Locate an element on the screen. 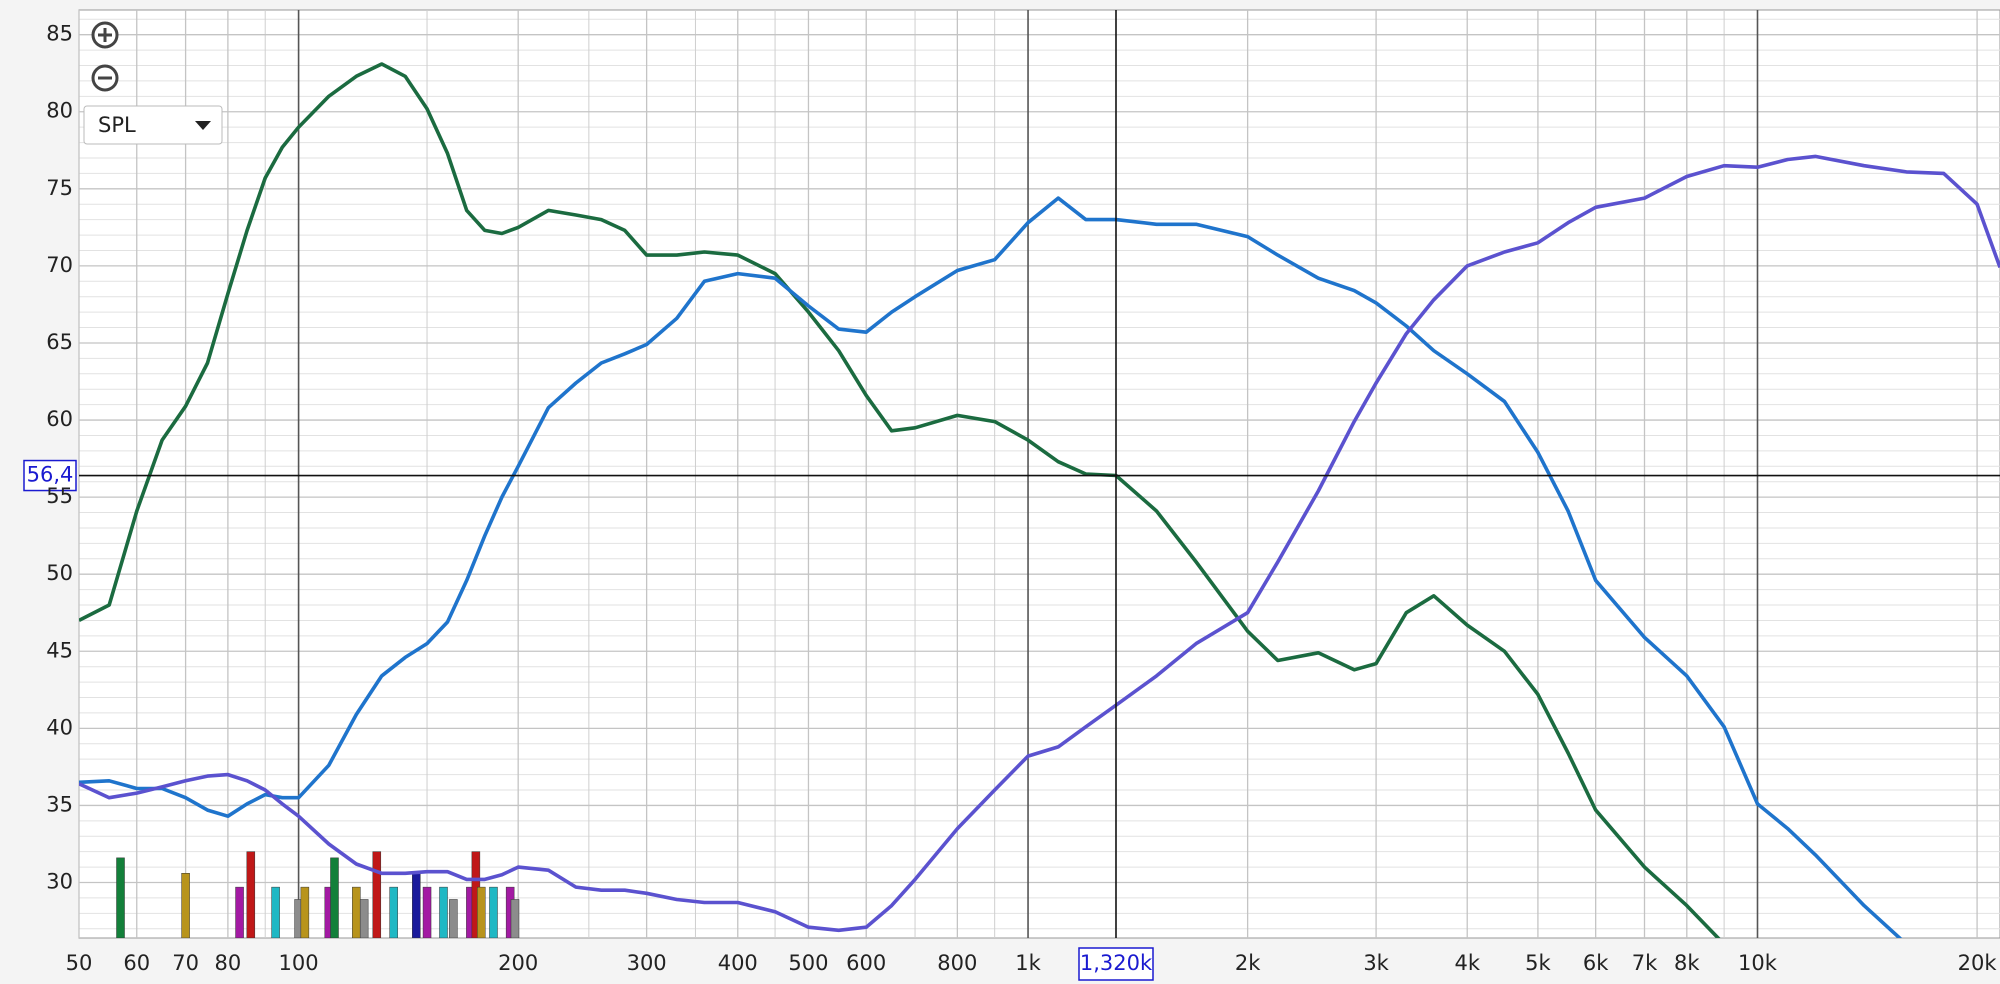  spl-dropdown: SPL is located at coordinates (153, 125).